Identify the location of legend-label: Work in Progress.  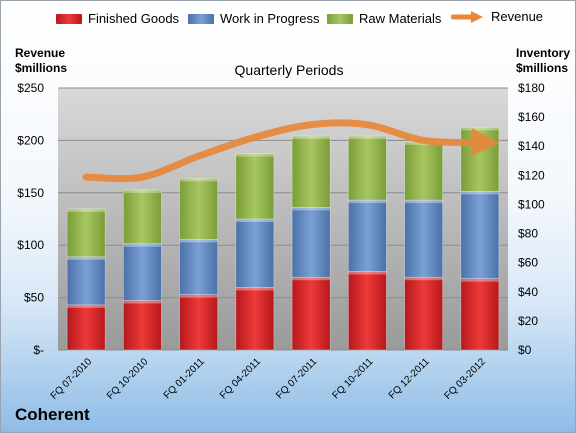
(270, 18).